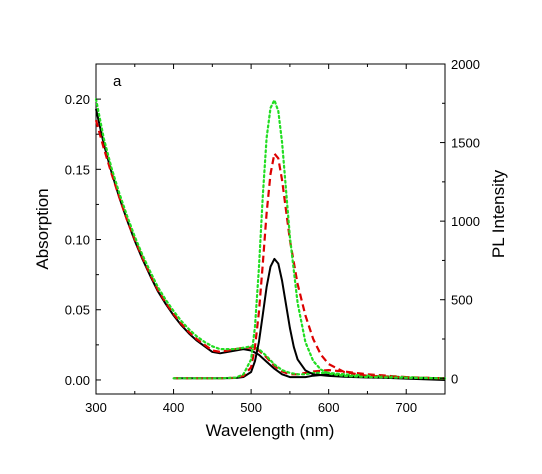 The width and height of the screenshot is (542, 474). What do you see at coordinates (96, 407) in the screenshot?
I see `x-tick-label: 300` at bounding box center [96, 407].